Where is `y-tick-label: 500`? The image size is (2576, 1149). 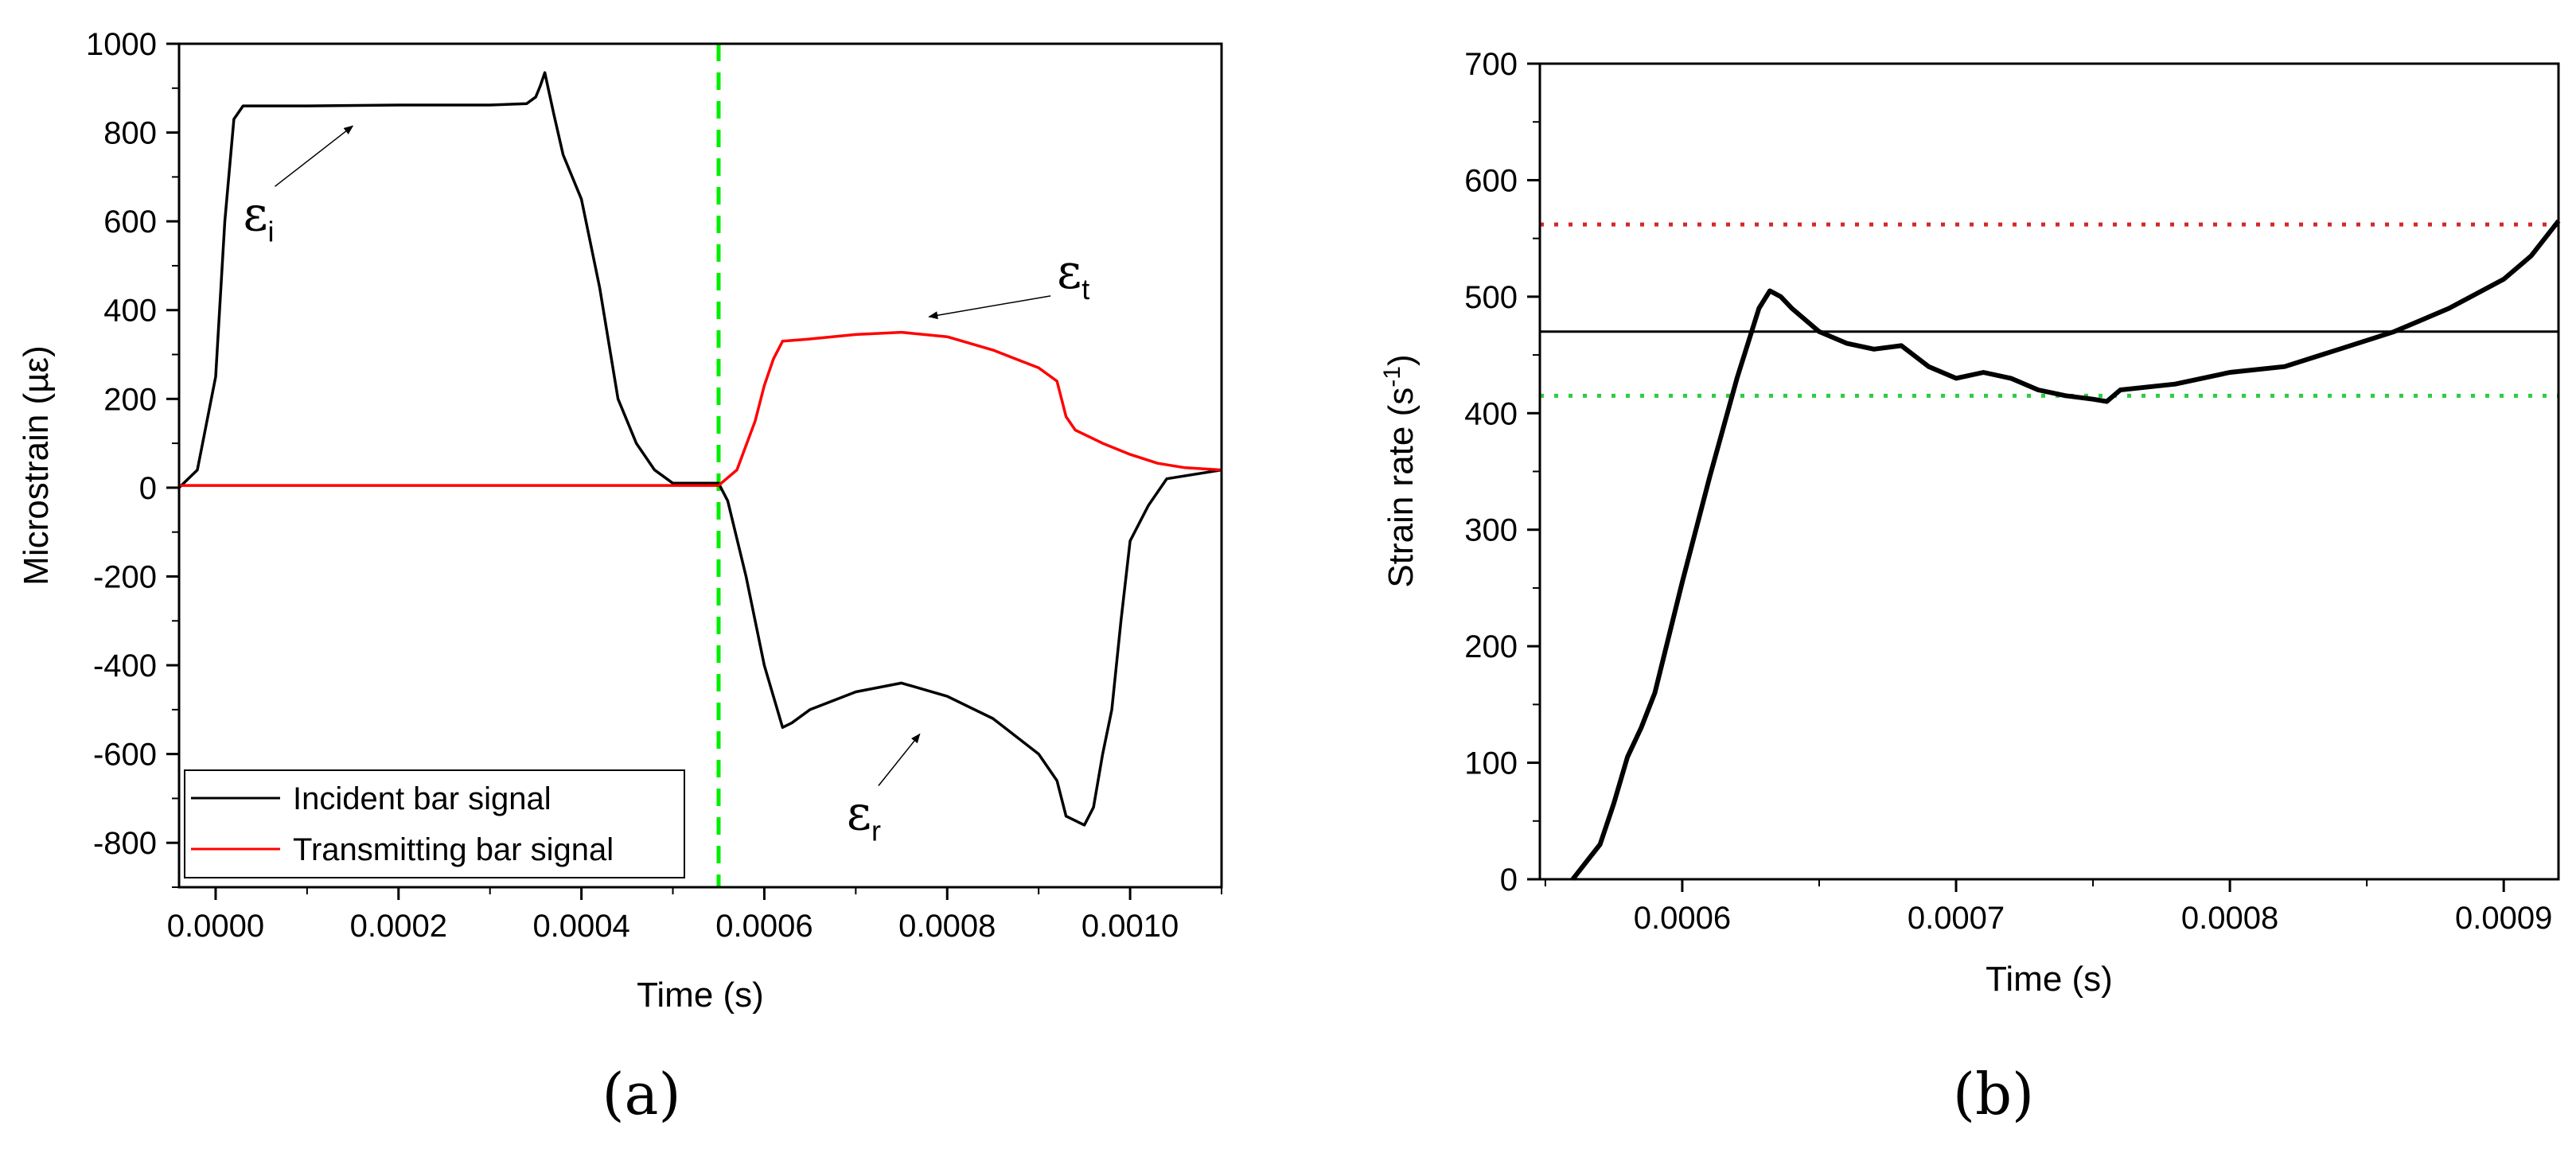
y-tick-label: 500 is located at coordinates (1491, 297).